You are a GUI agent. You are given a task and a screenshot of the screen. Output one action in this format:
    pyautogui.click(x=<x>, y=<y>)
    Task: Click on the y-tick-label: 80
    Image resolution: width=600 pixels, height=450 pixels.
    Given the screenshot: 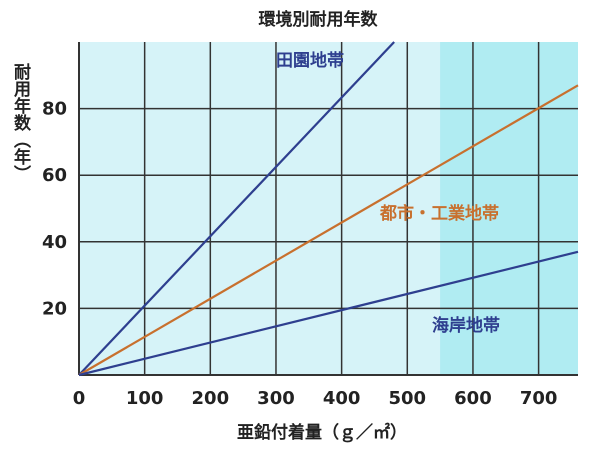 What is the action you would take?
    pyautogui.click(x=54, y=109)
    